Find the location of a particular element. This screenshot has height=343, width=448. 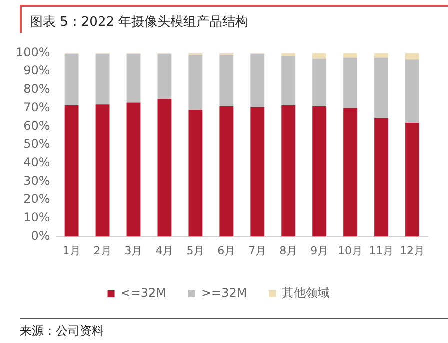

x-tick-label: 1月 is located at coordinates (71, 251).